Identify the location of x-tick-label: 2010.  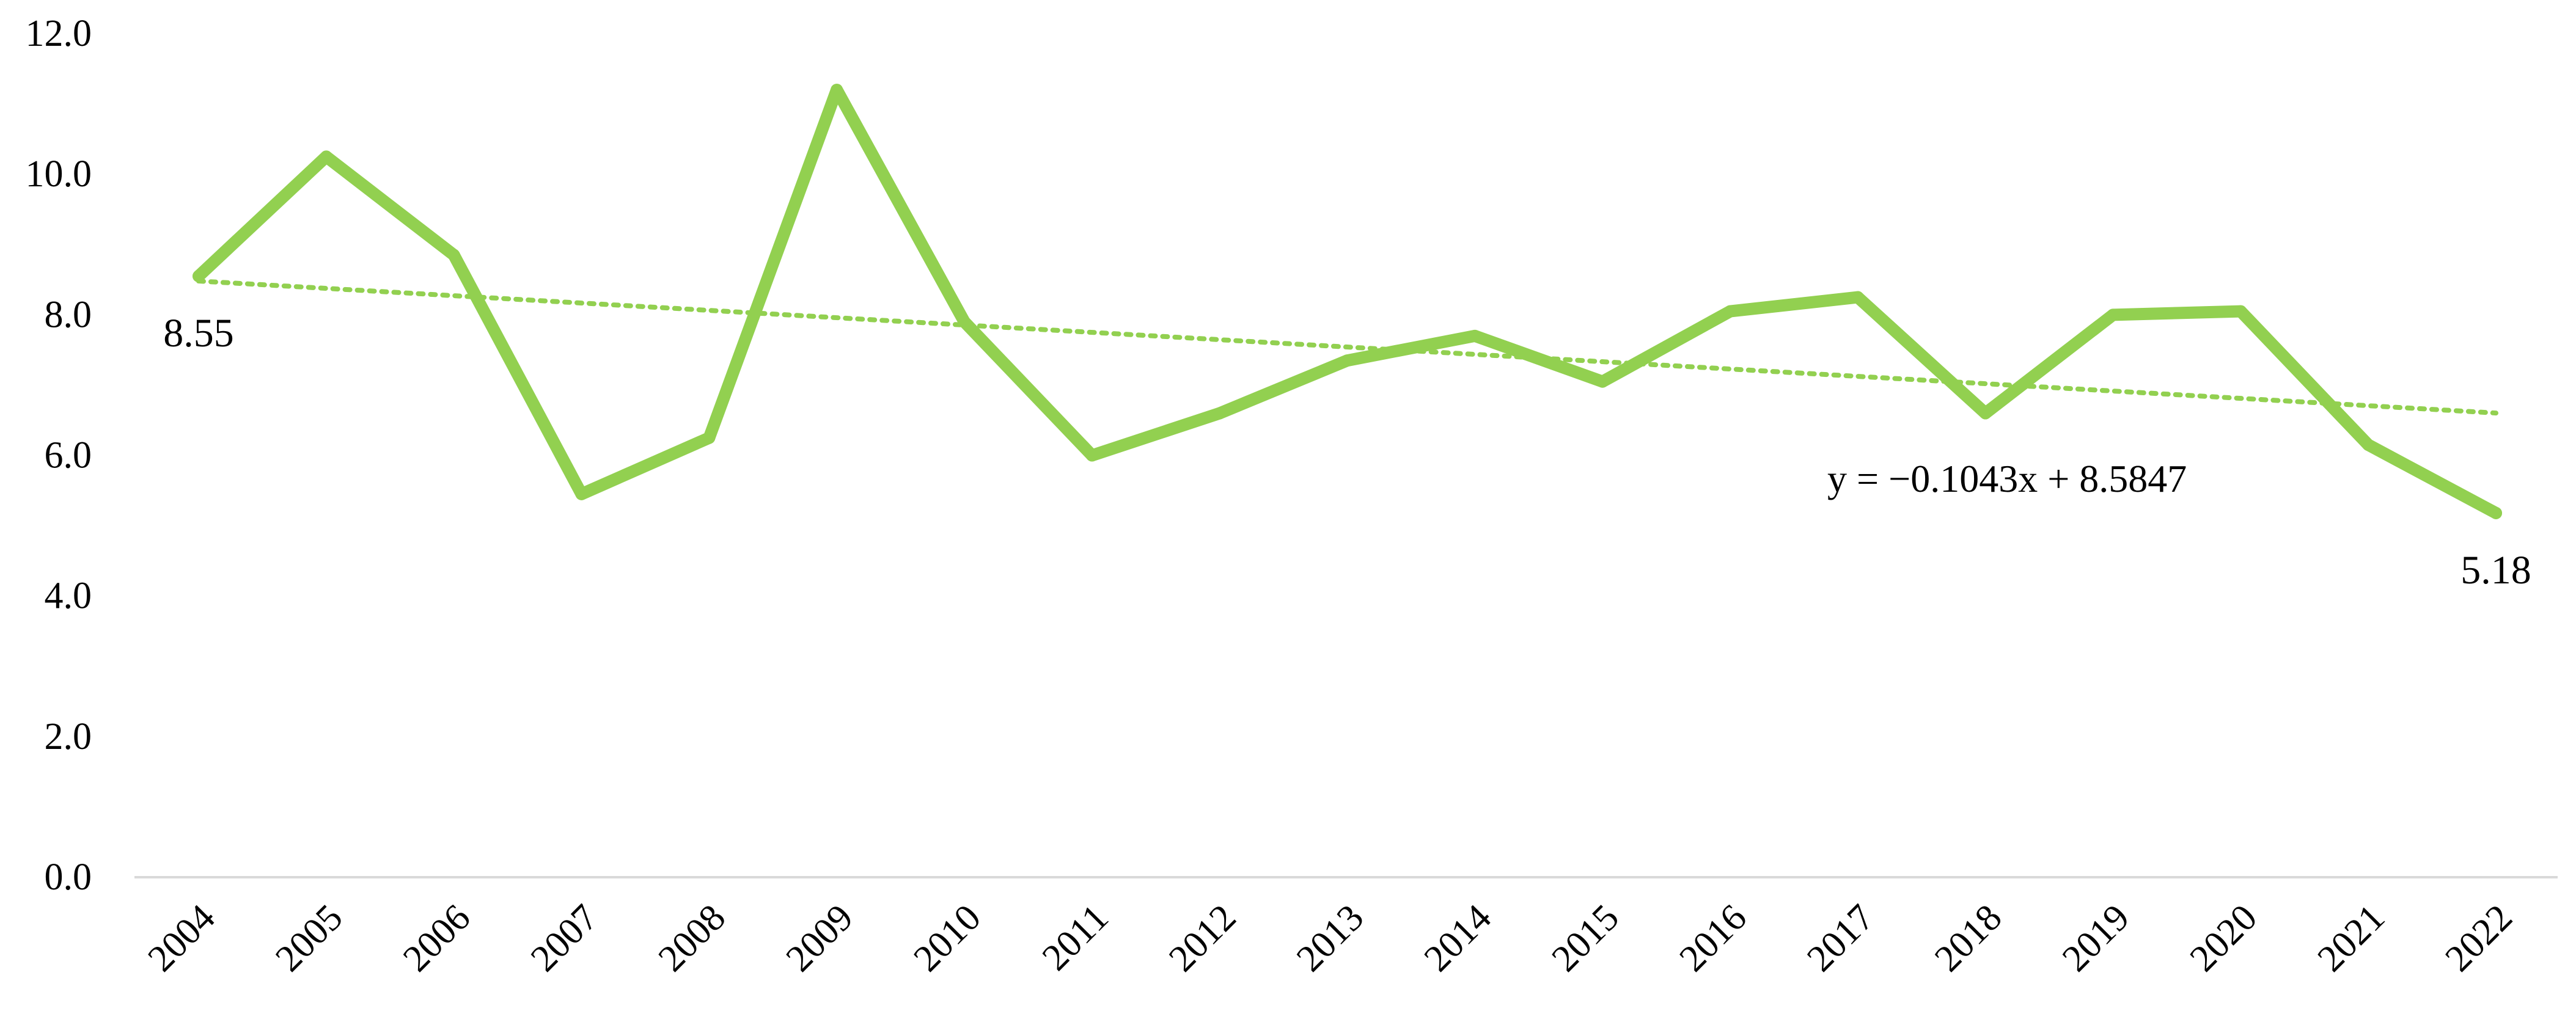
(947, 939).